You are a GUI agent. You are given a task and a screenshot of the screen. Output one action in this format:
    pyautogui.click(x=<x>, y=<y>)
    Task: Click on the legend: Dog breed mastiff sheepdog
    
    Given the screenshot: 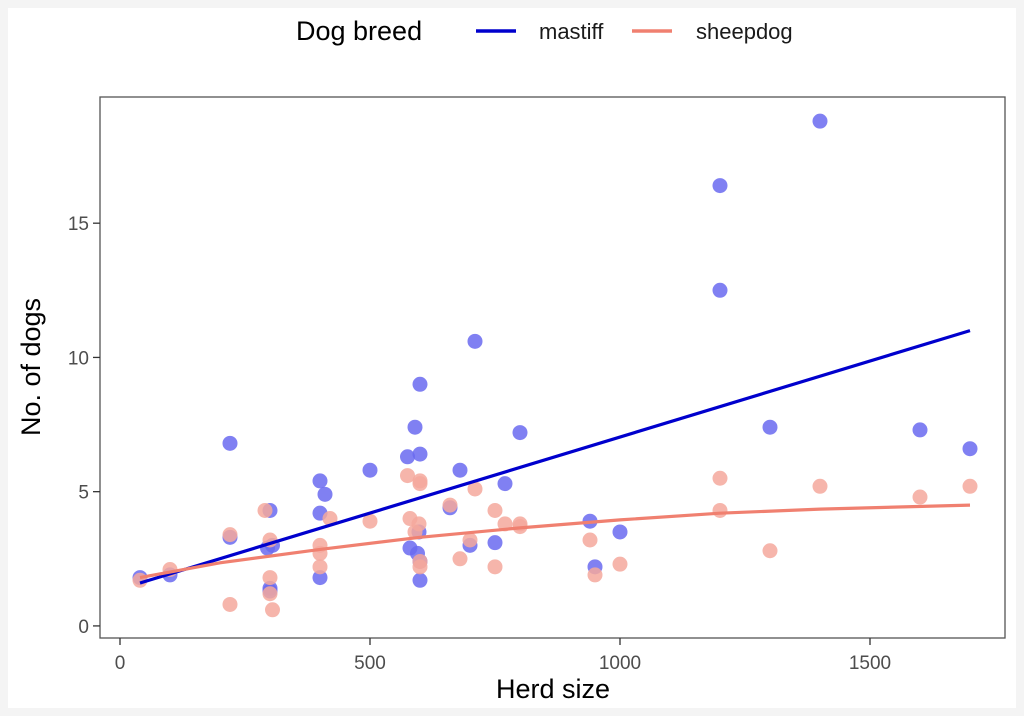 What is the action you would take?
    pyautogui.click(x=544, y=31)
    